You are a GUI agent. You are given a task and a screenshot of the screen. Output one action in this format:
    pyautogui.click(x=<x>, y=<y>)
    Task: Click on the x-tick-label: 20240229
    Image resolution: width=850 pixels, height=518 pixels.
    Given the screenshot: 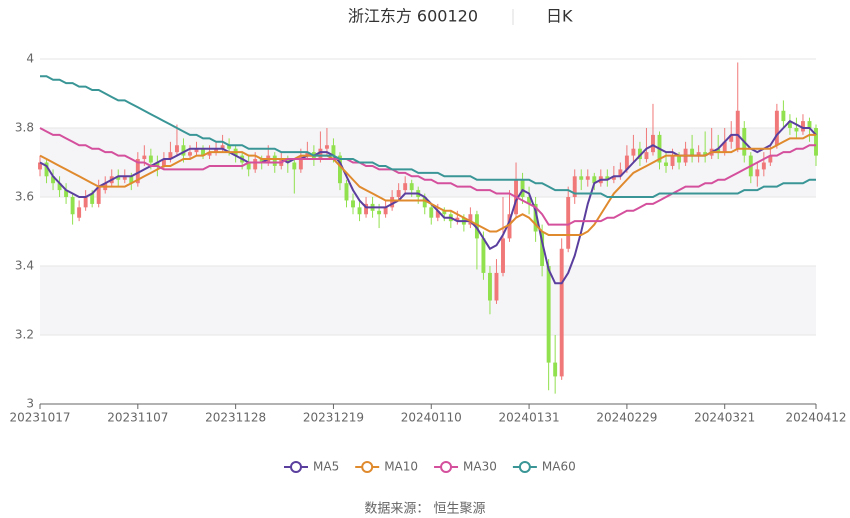 What is the action you would take?
    pyautogui.click(x=626, y=418)
    